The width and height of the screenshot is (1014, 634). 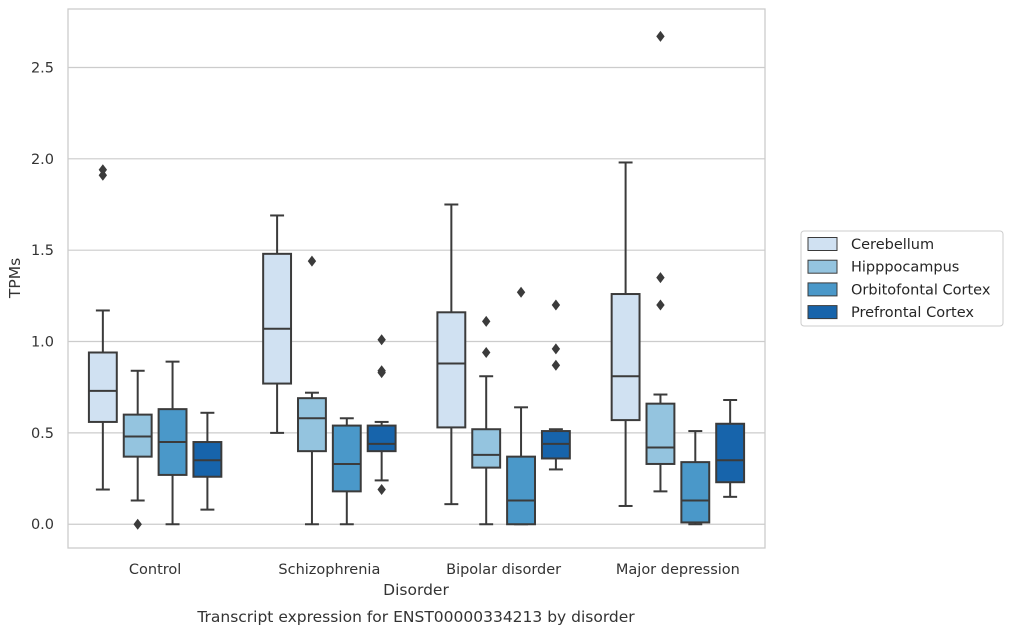 What do you see at coordinates (905, 268) in the screenshot?
I see `legend-label: Hipppocampus` at bounding box center [905, 268].